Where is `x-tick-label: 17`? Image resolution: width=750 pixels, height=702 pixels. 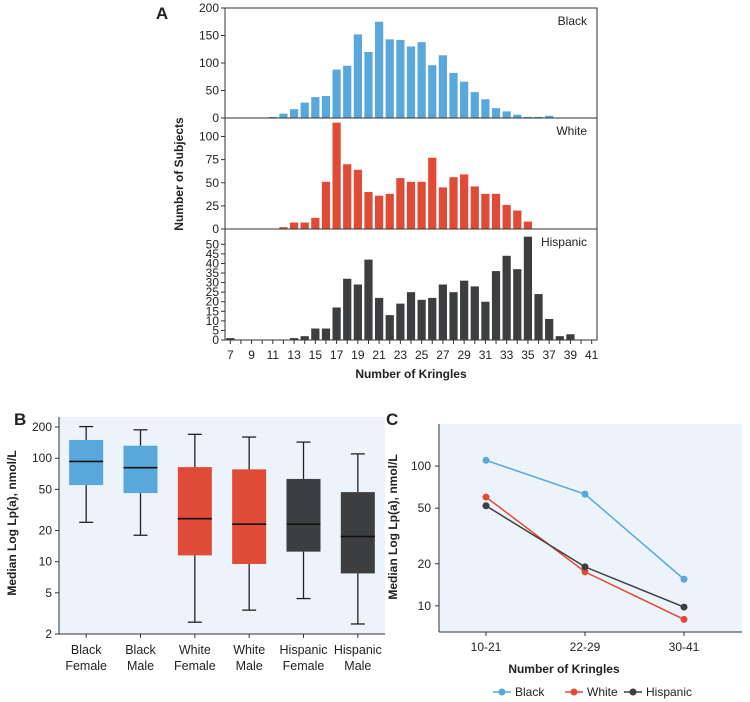 x-tick-label: 17 is located at coordinates (337, 355).